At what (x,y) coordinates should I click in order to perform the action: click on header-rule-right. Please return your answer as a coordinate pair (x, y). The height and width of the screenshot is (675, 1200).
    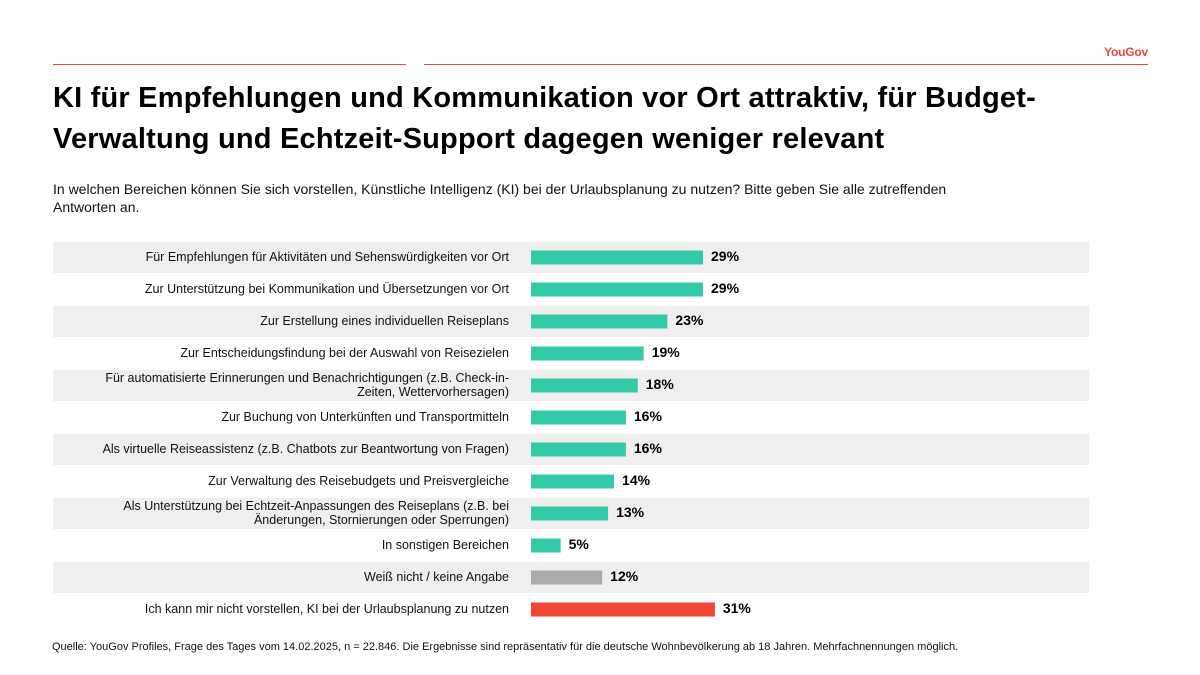
    Looking at the image, I should click on (786, 64).